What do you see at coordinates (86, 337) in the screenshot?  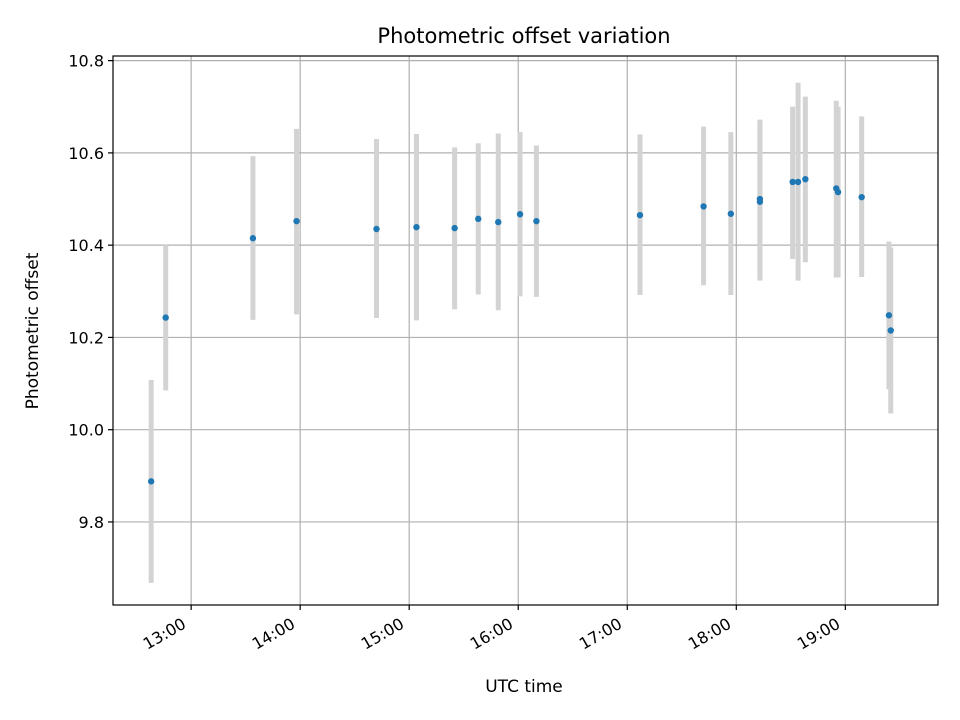 I see `y-tick-label: 10.2` at bounding box center [86, 337].